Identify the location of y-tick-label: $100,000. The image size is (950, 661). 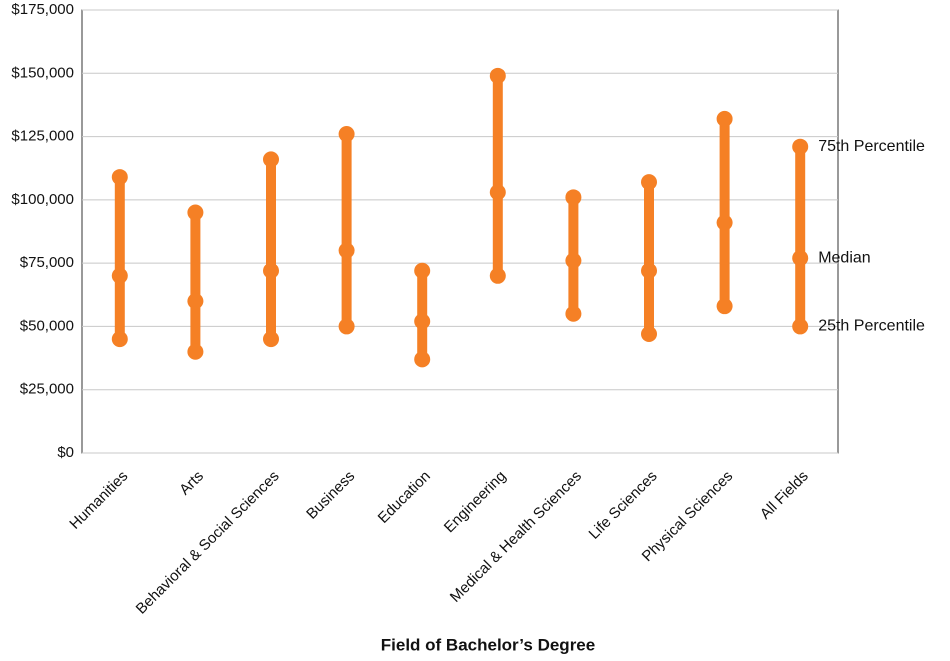
(42, 199).